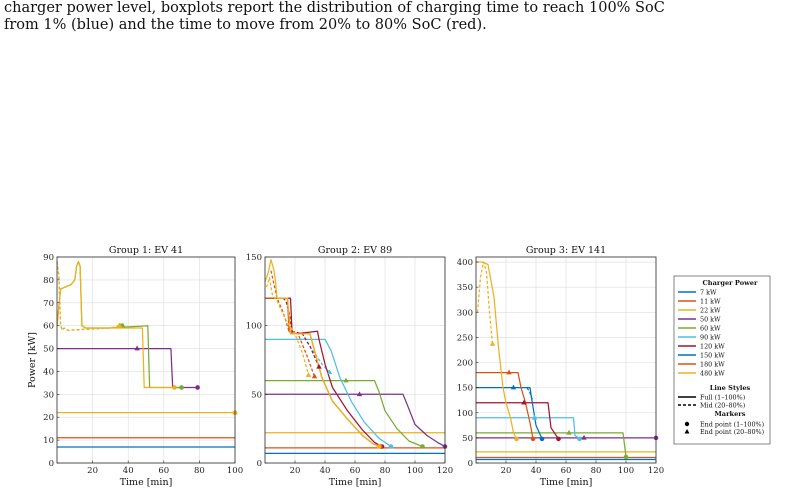 This screenshot has height=500, width=787. What do you see at coordinates (465, 313) in the screenshot?
I see `y-tick-label: 300` at bounding box center [465, 313].